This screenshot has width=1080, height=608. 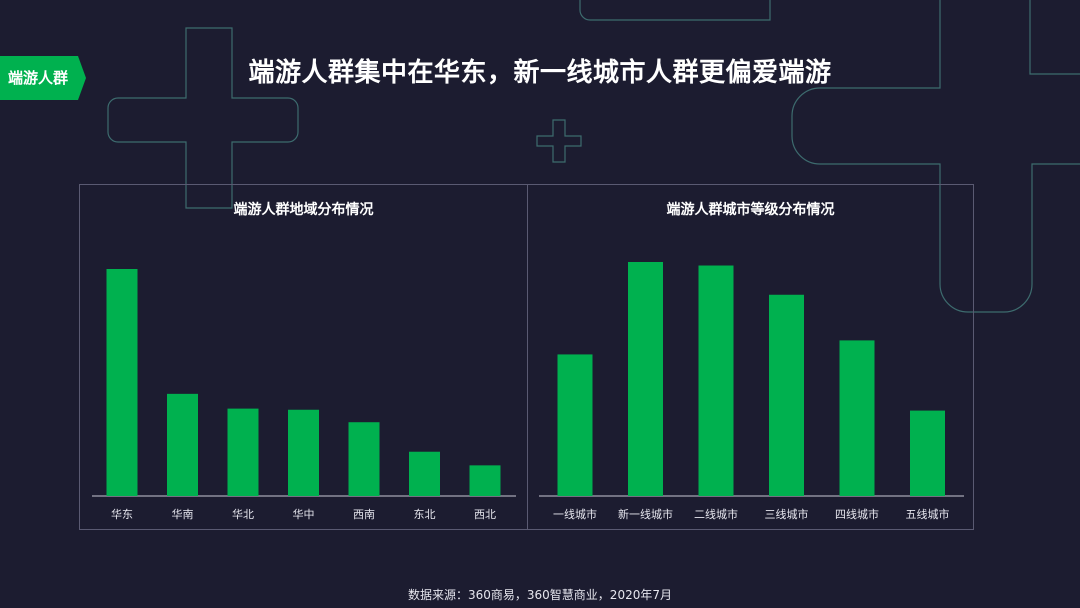 What do you see at coordinates (203, 118) in the screenshot?
I see `cross-outline-left` at bounding box center [203, 118].